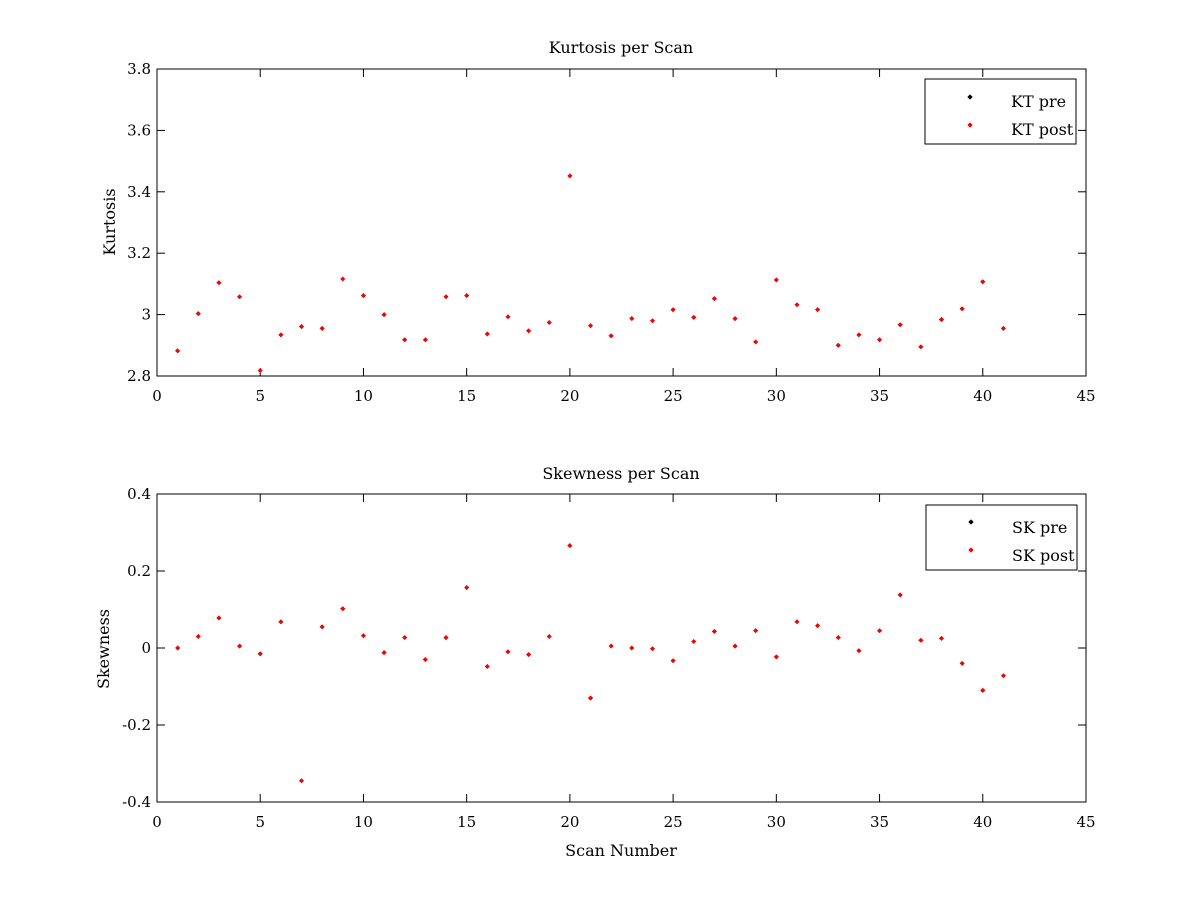 The height and width of the screenshot is (900, 1200). I want to click on skewness-y-tick-label: 0, so click(146, 648).